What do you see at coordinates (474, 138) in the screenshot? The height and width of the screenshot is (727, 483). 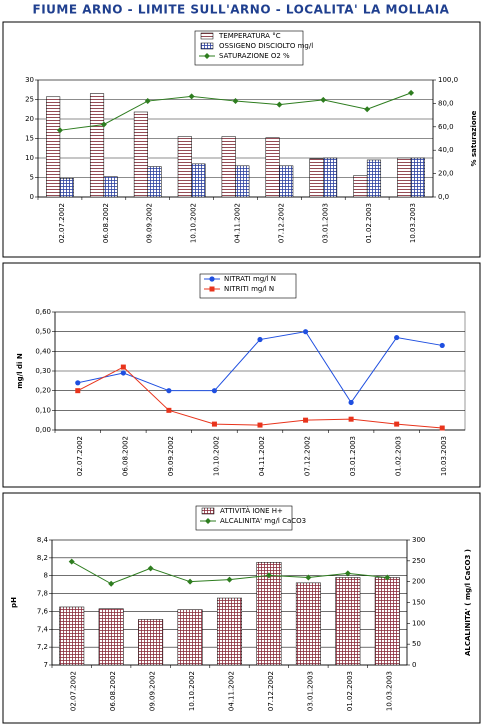 I see `y2-axis-label: % saturazione` at bounding box center [474, 138].